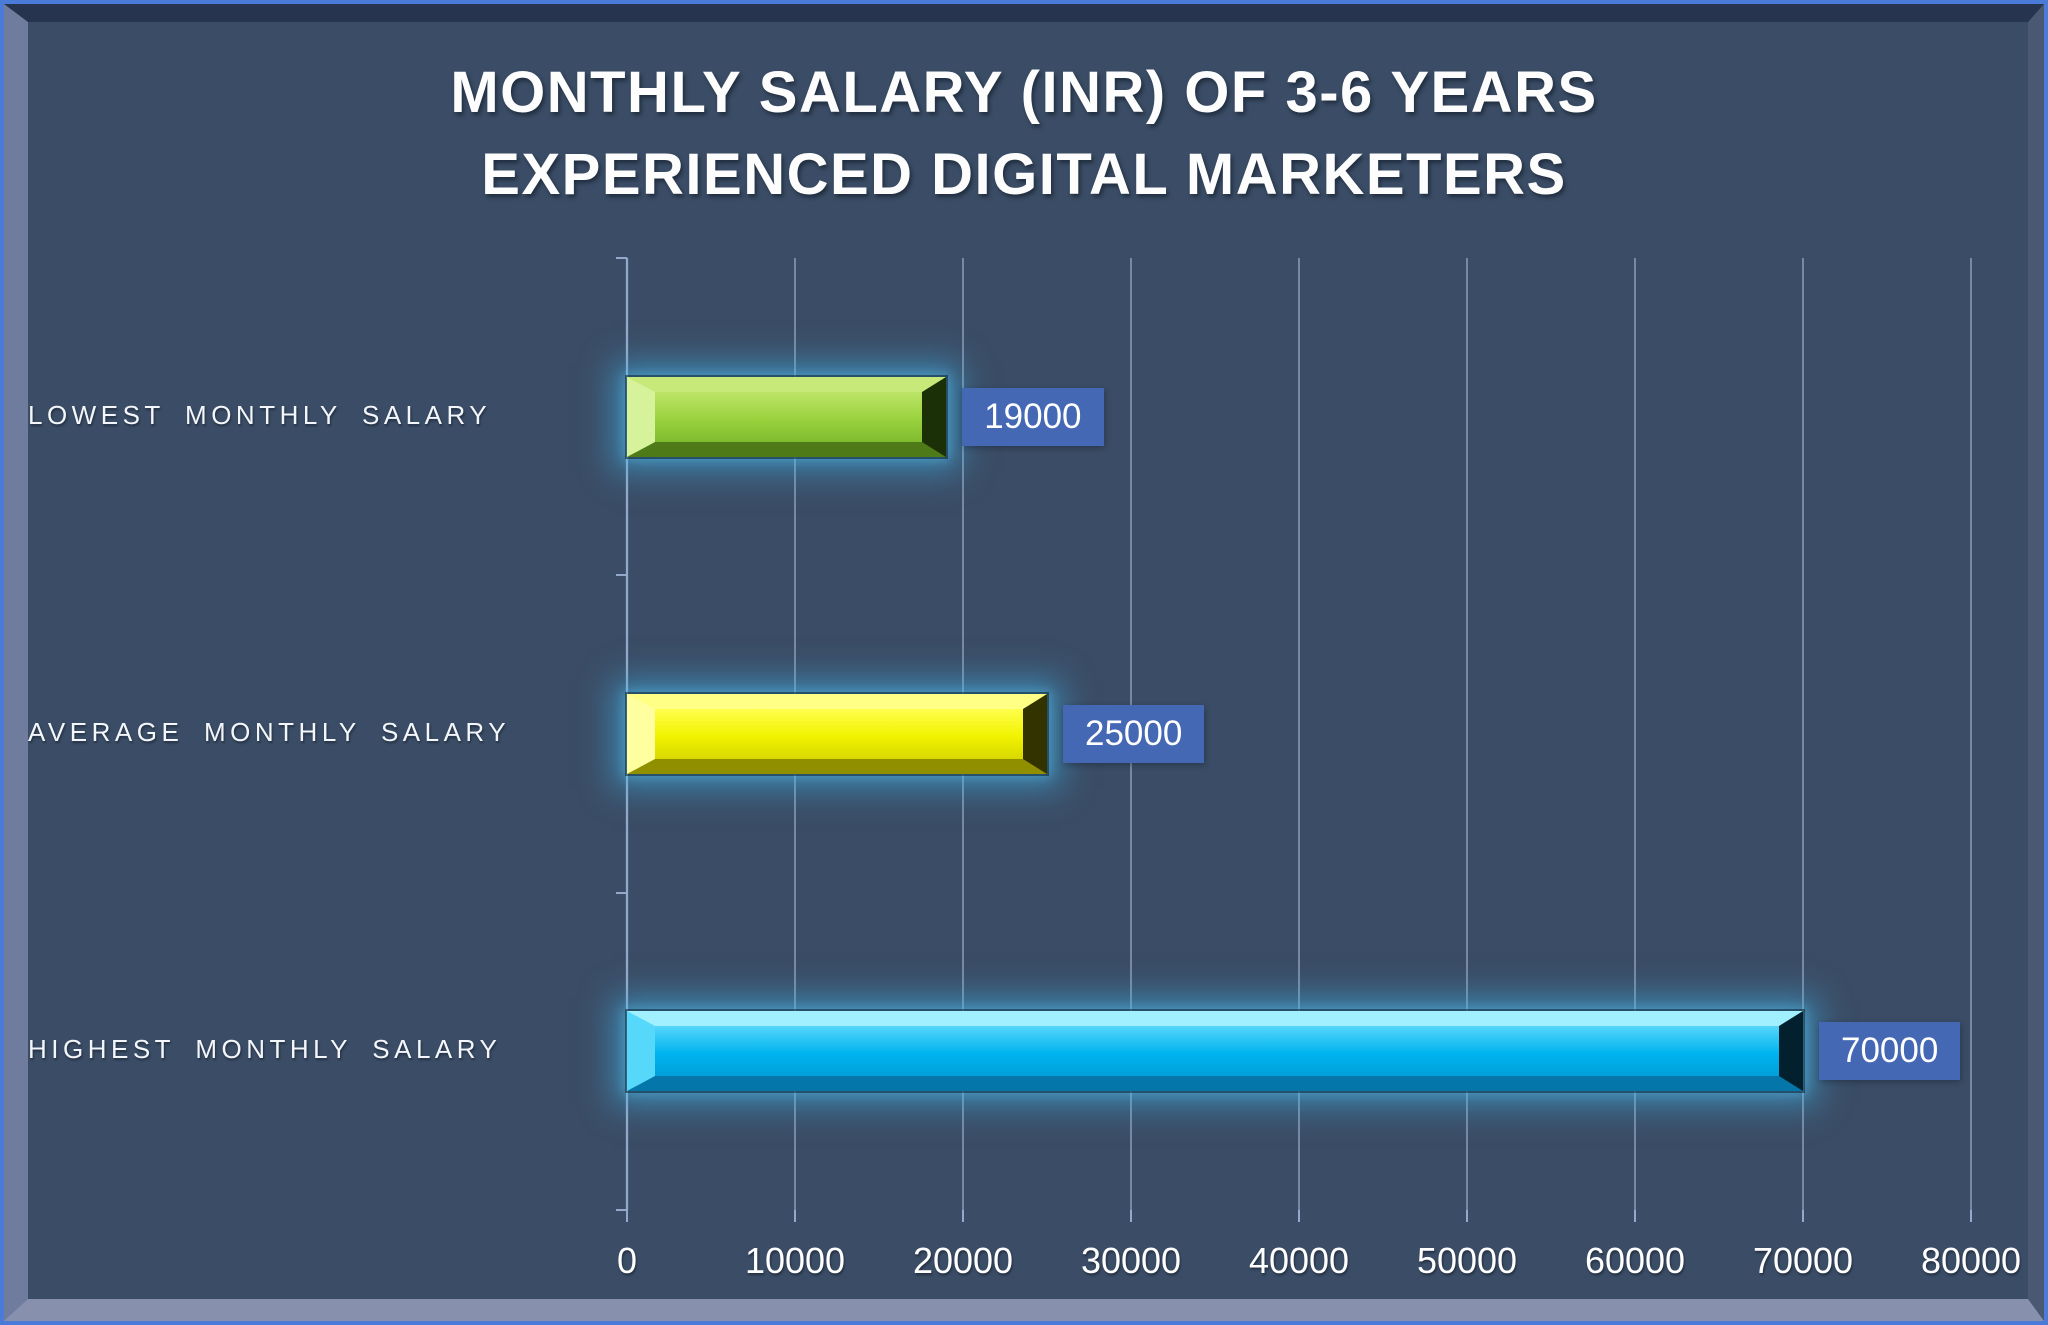 The height and width of the screenshot is (1325, 2048). Describe the element at coordinates (260, 414) in the screenshot. I see `category-label: LOWEST MONTHLY SALARY` at that location.